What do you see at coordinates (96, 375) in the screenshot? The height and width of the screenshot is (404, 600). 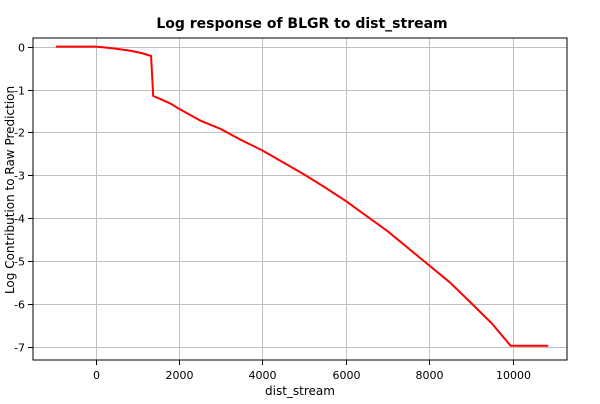 I see `x-tick-label: 0` at bounding box center [96, 375].